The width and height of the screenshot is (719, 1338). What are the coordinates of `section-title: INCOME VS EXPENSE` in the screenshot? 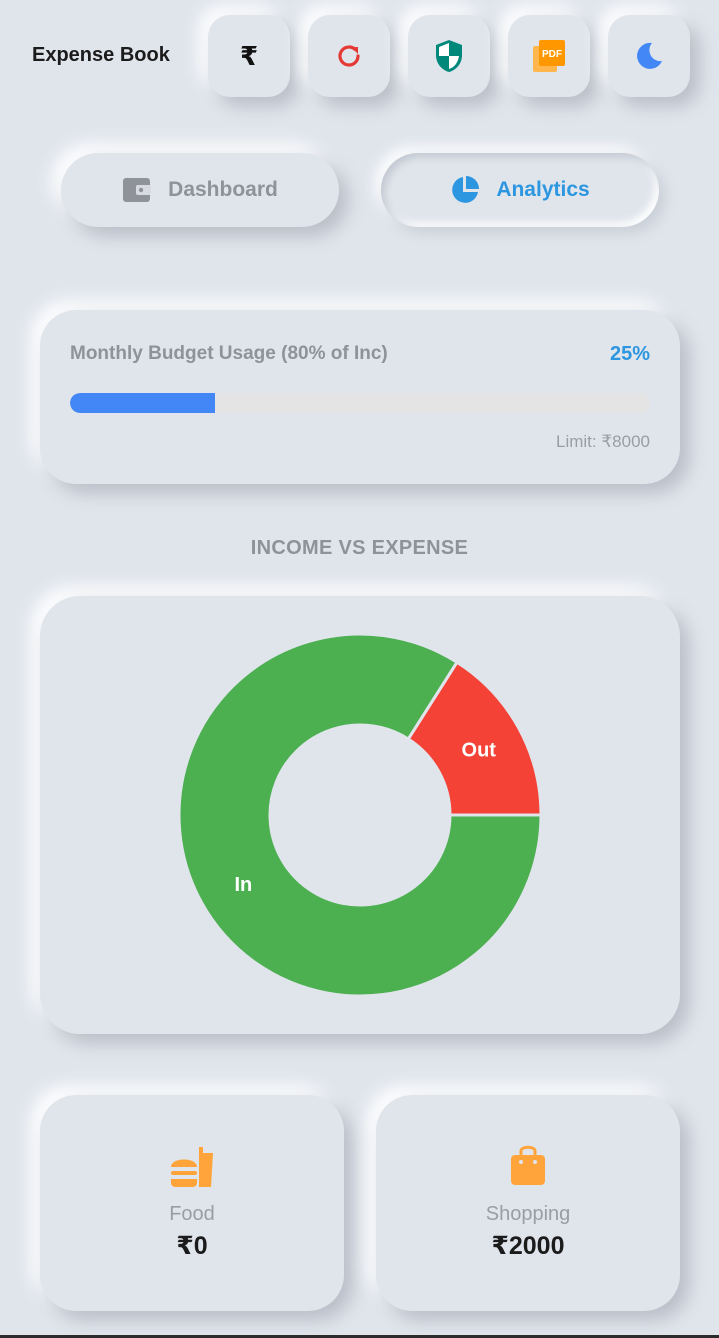 It's located at (359, 548).